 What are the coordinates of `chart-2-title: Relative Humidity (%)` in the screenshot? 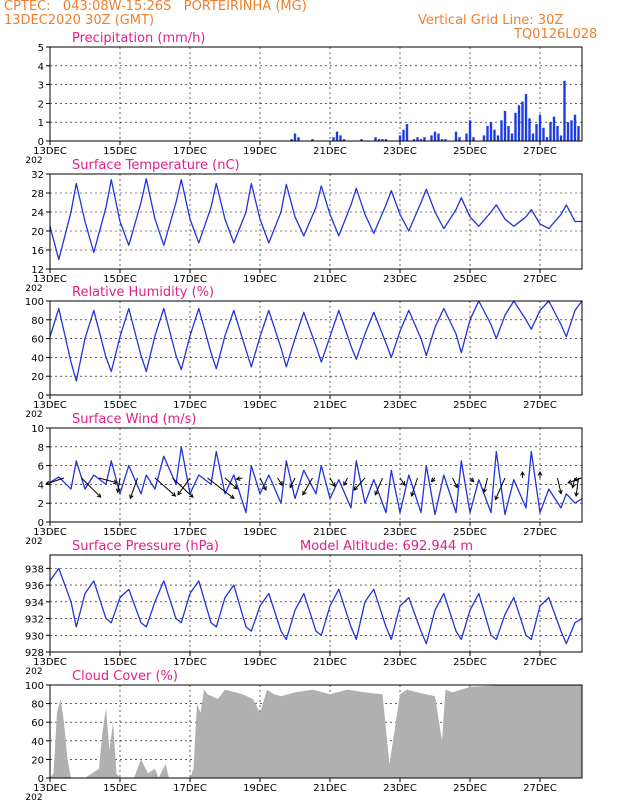 It's located at (143, 292).